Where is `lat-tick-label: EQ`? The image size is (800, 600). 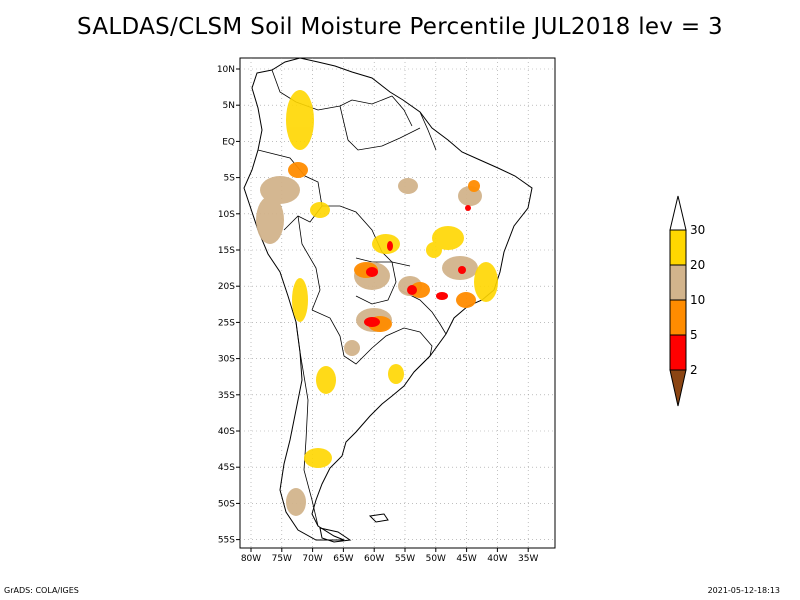
lat-tick-label: EQ is located at coordinates (228, 142).